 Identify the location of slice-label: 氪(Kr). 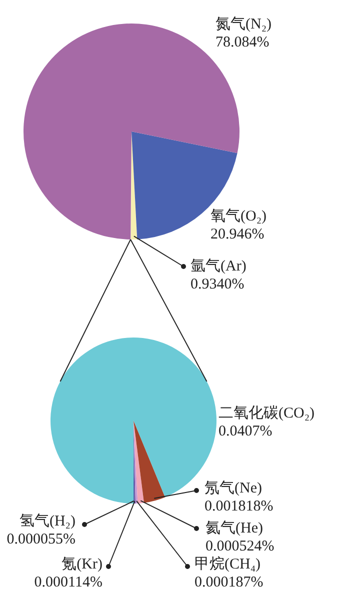
(82, 564).